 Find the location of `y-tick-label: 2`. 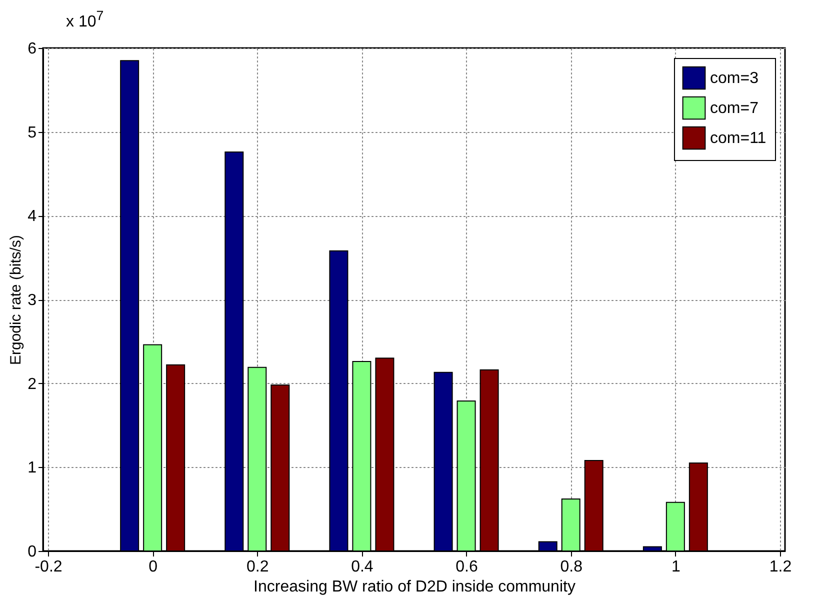

y-tick-label: 2 is located at coordinates (32, 384).